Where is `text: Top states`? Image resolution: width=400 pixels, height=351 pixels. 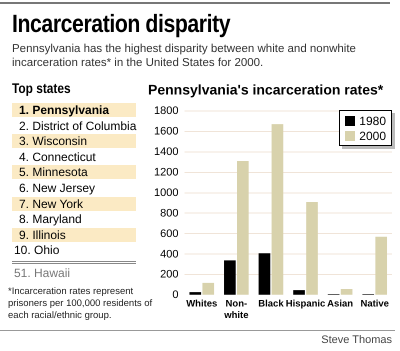 text: Top states is located at coordinates (41, 88).